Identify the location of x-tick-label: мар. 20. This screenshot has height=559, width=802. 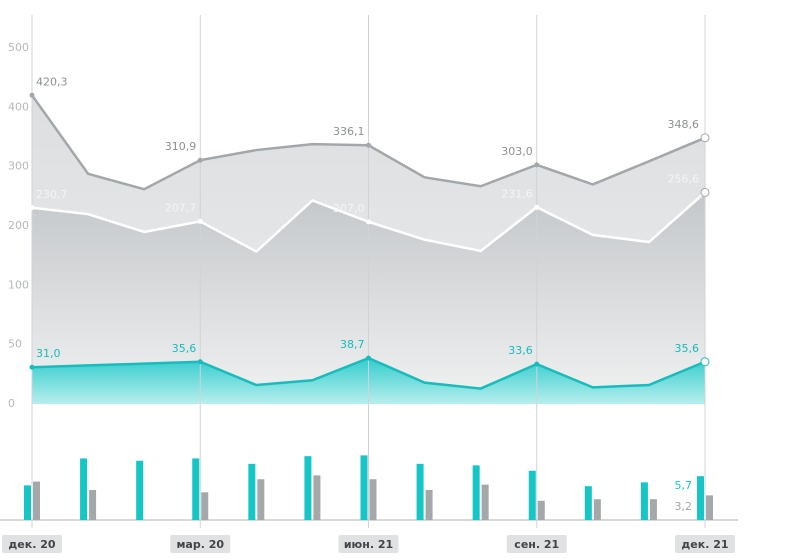
(200, 544).